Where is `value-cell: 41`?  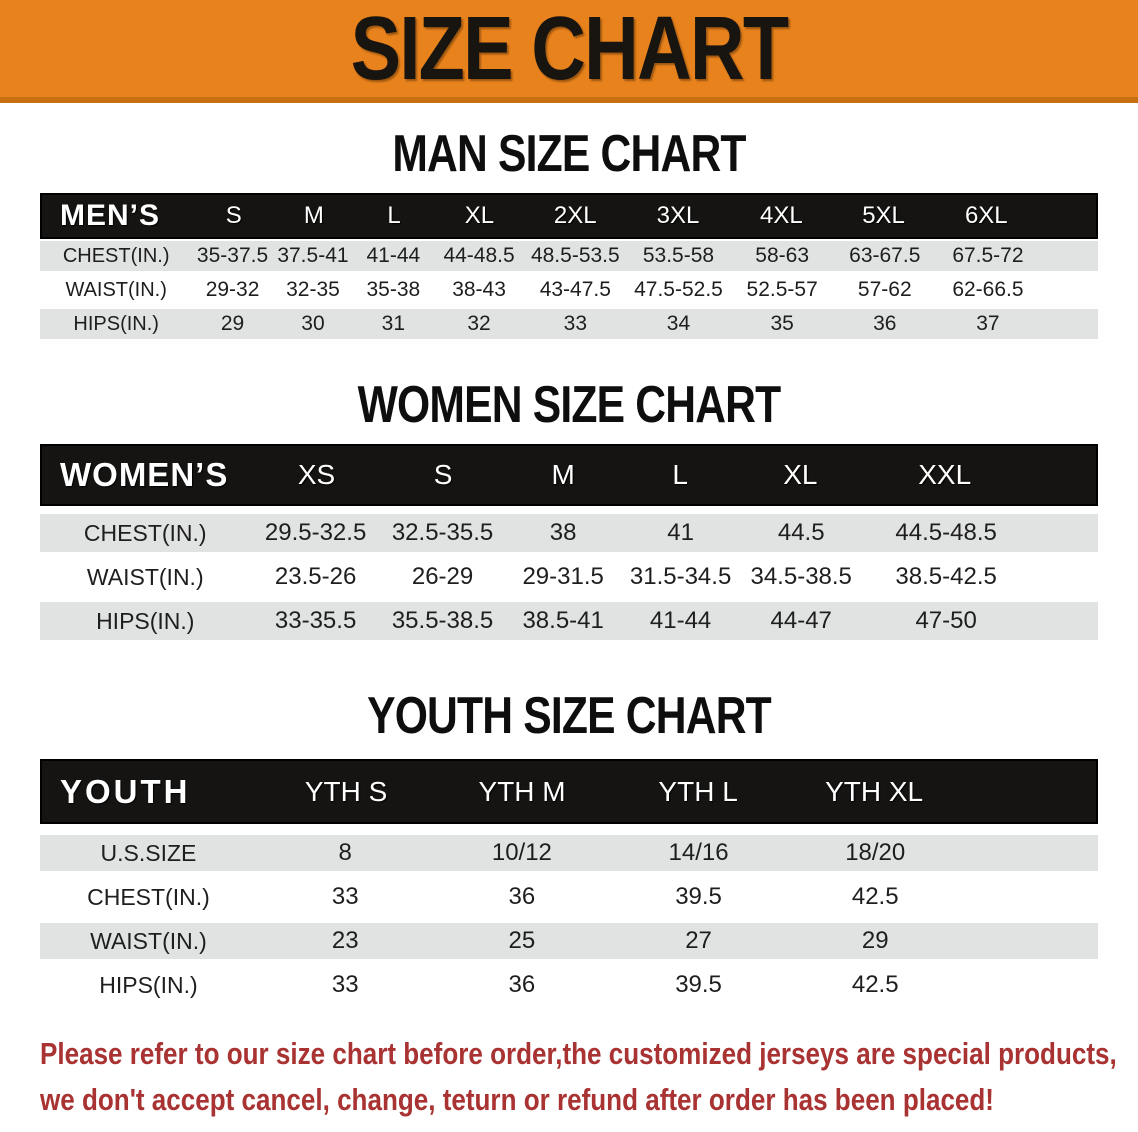
value-cell: 41 is located at coordinates (680, 532).